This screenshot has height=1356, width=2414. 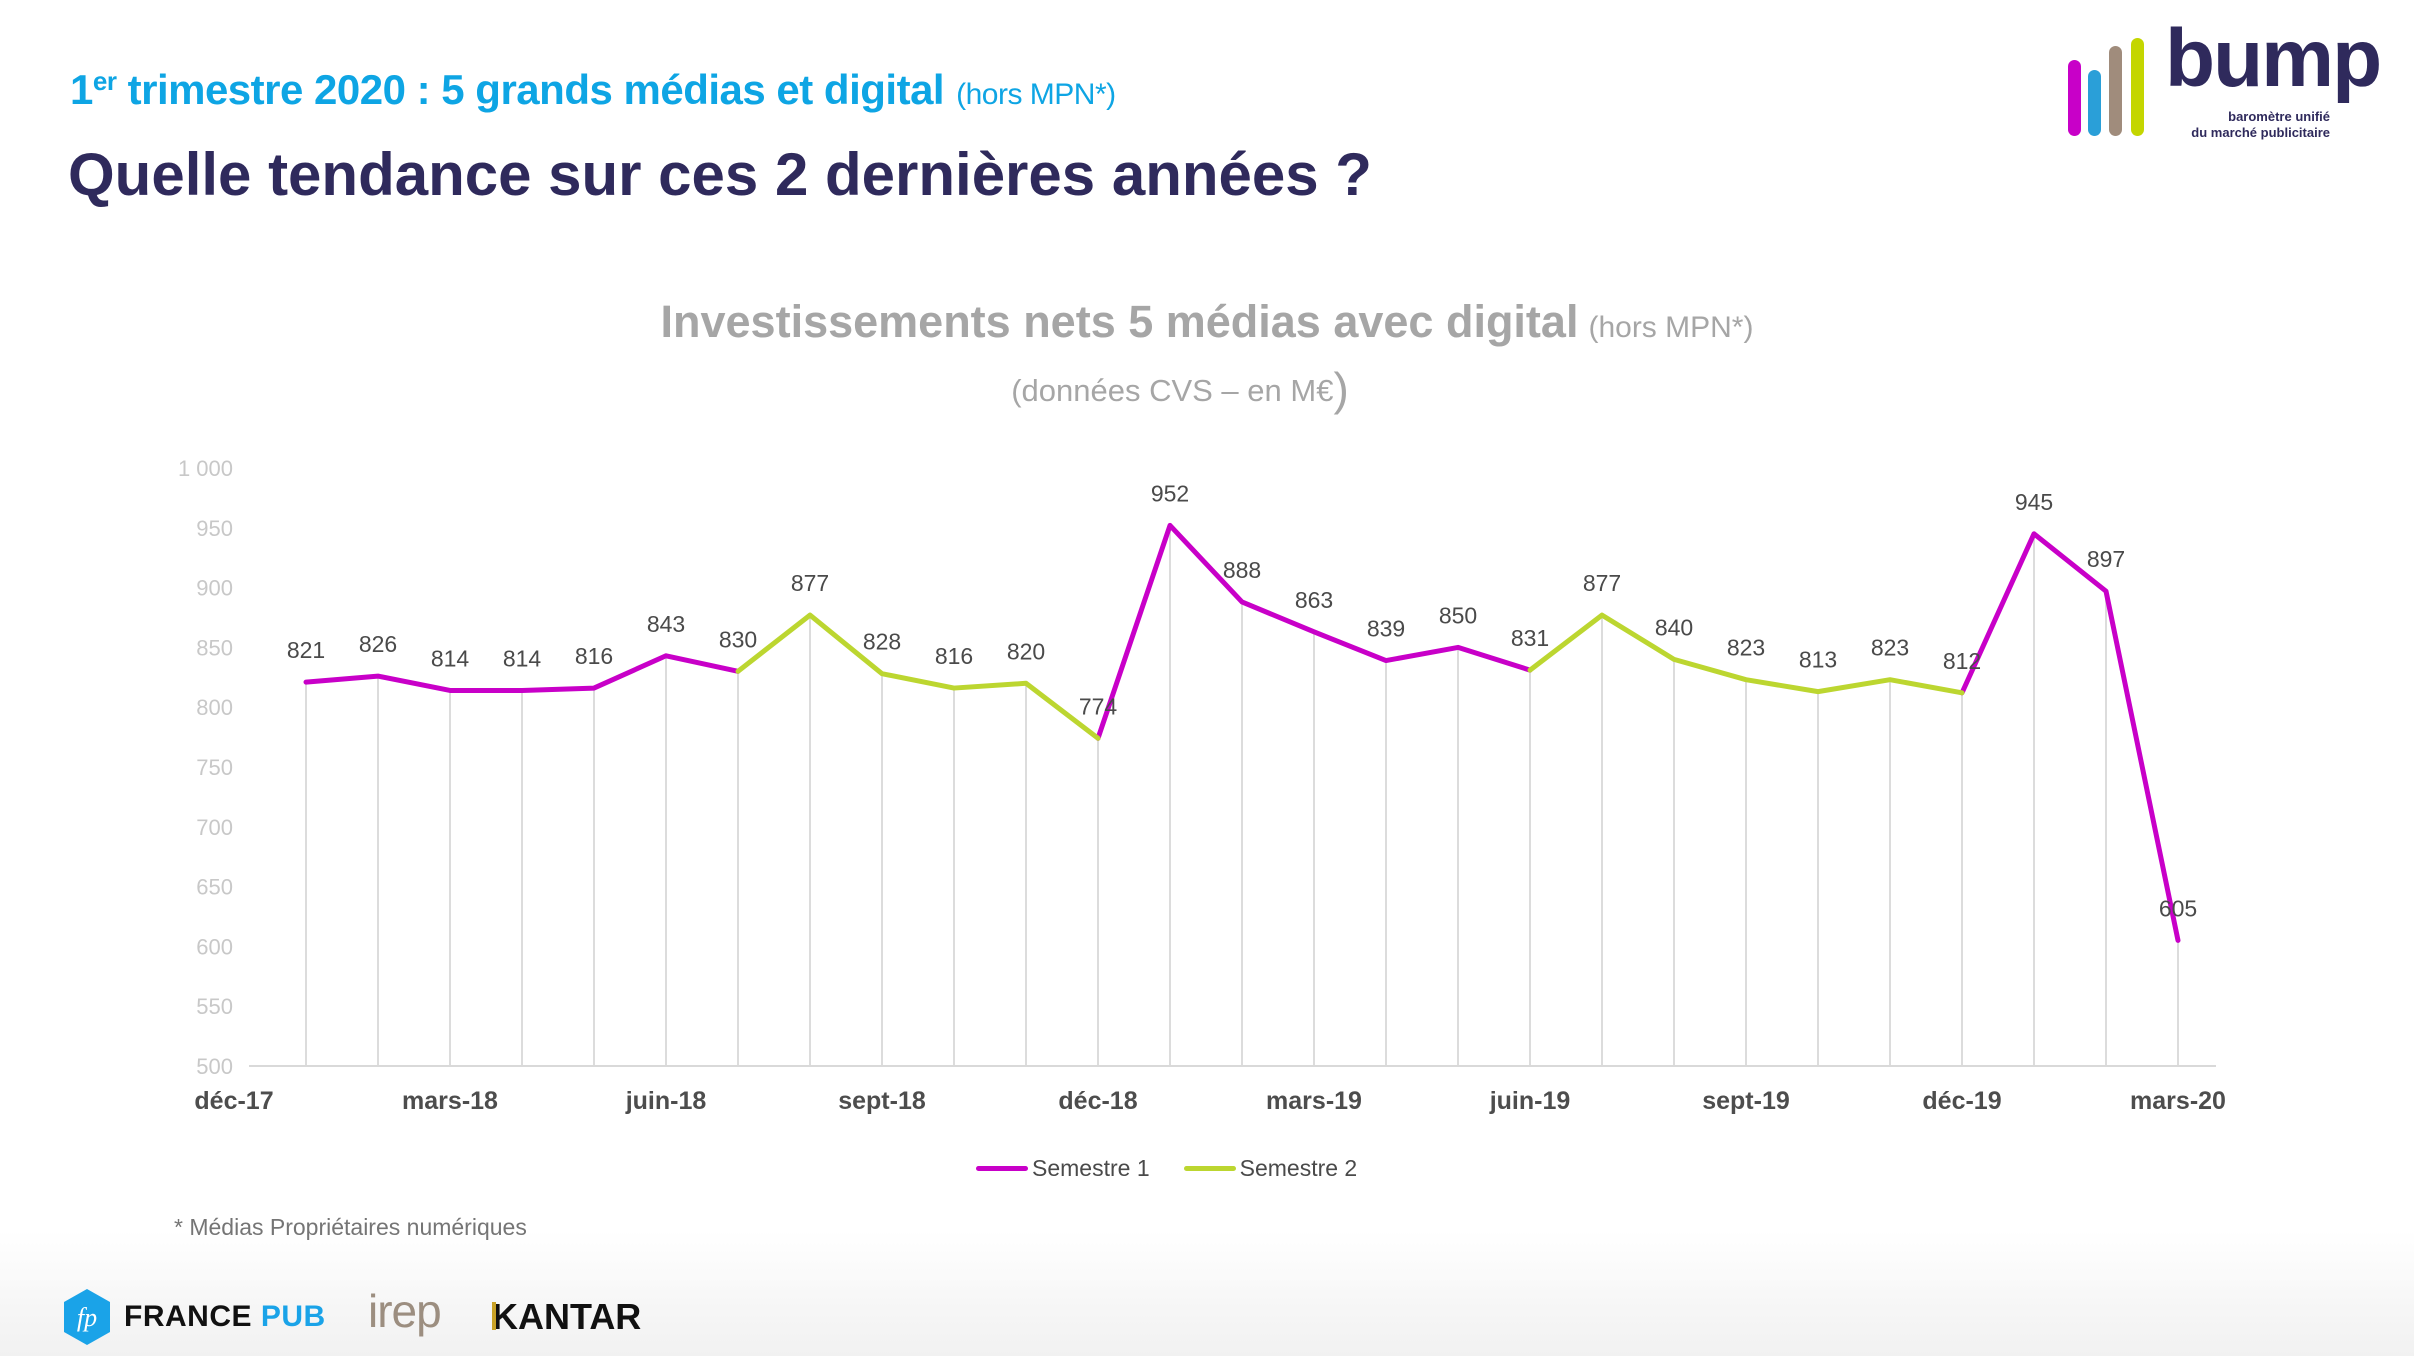 What do you see at coordinates (1091, 1168) in the screenshot?
I see `legend-label-semestre-1: Semestre 1` at bounding box center [1091, 1168].